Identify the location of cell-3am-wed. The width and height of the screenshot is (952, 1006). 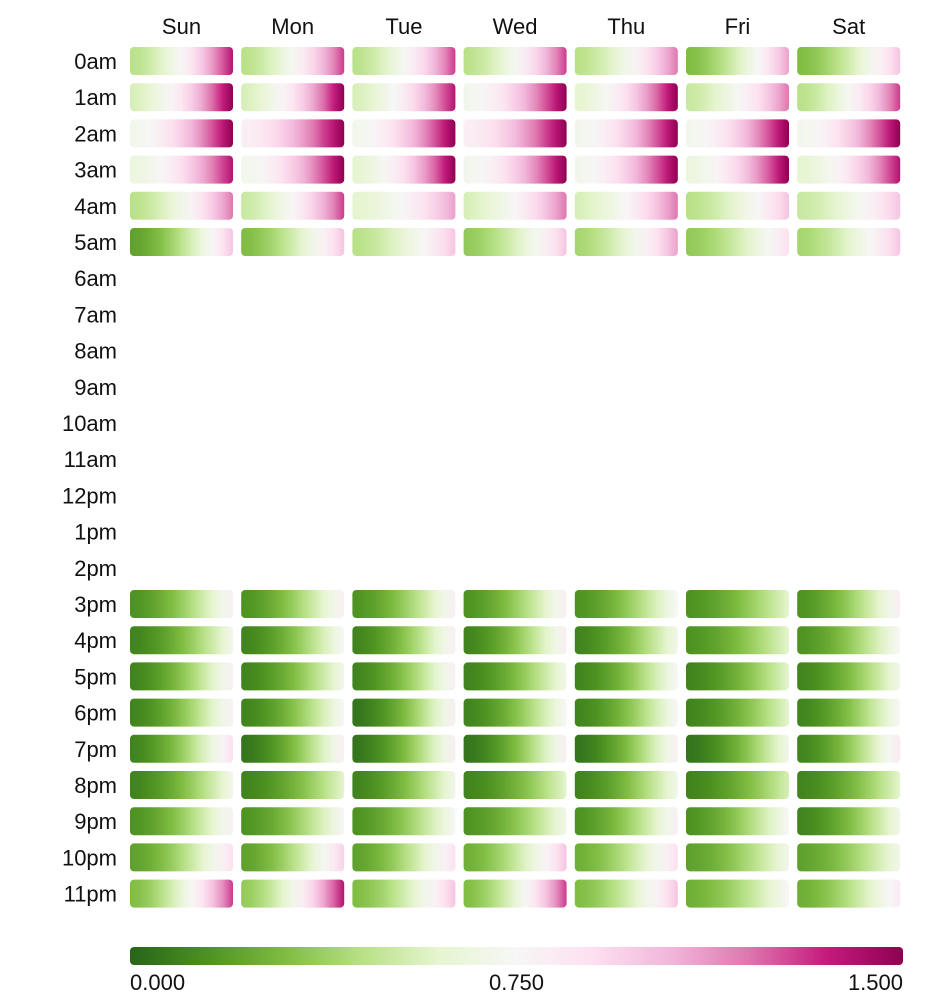
(515, 169).